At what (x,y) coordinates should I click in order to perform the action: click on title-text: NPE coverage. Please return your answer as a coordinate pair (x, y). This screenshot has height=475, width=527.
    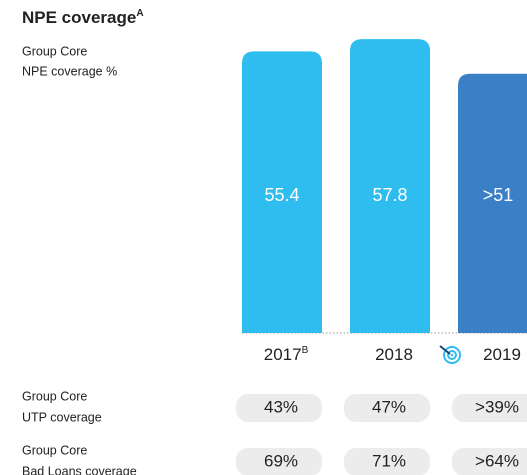
    Looking at the image, I should click on (79, 17).